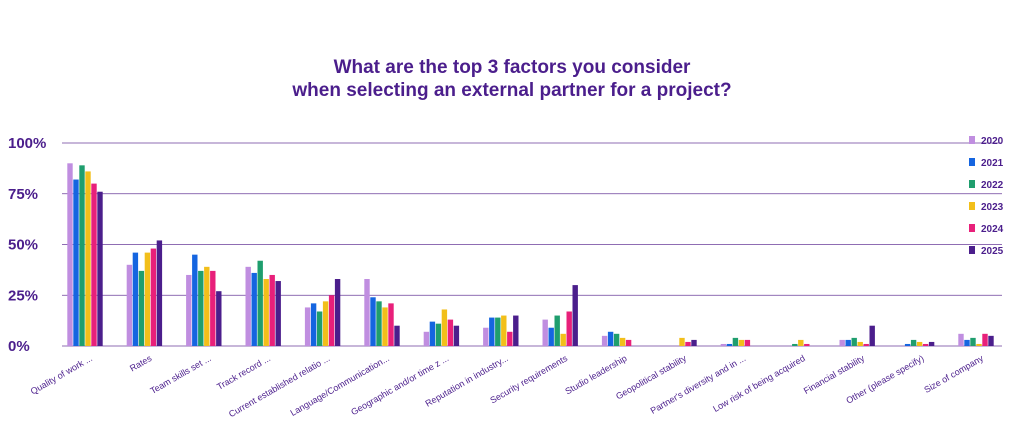  What do you see at coordinates (992, 185) in the screenshot?
I see `legend-label: 2022` at bounding box center [992, 185].